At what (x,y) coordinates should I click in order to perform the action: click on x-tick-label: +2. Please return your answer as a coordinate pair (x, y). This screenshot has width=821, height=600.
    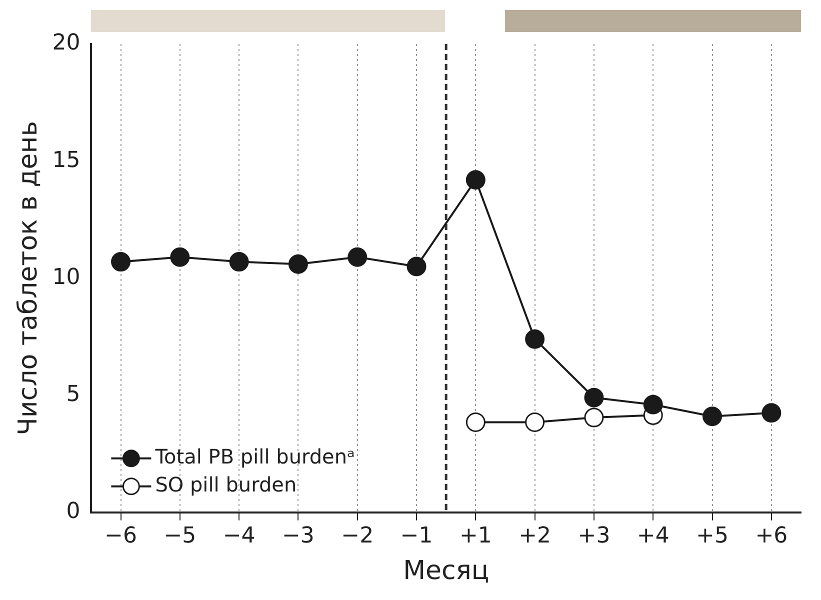
    Looking at the image, I should click on (535, 535).